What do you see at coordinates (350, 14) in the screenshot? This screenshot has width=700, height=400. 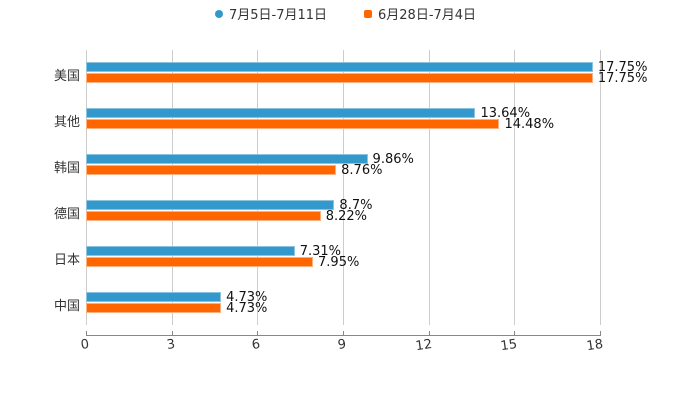 I see `legend: 7月5日-7月11日 6月28日-7月4日` at bounding box center [350, 14].